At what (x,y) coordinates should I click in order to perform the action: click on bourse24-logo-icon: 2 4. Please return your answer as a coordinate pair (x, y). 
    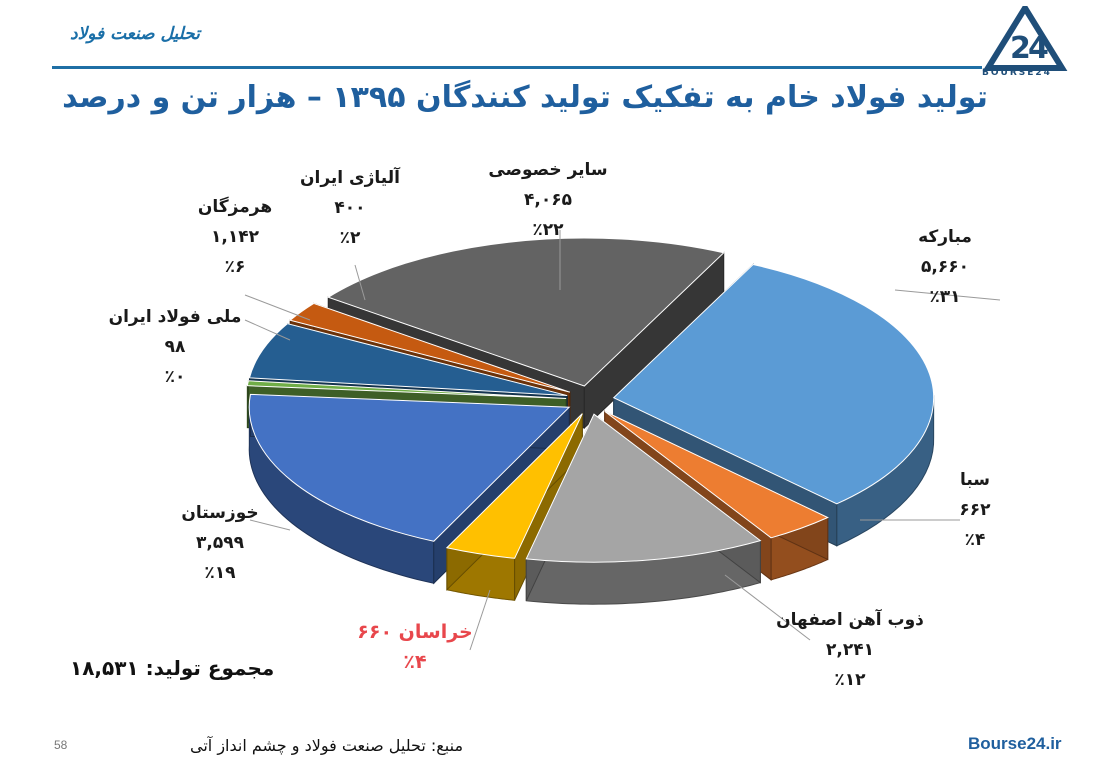
    Looking at the image, I should click on (1025, 38).